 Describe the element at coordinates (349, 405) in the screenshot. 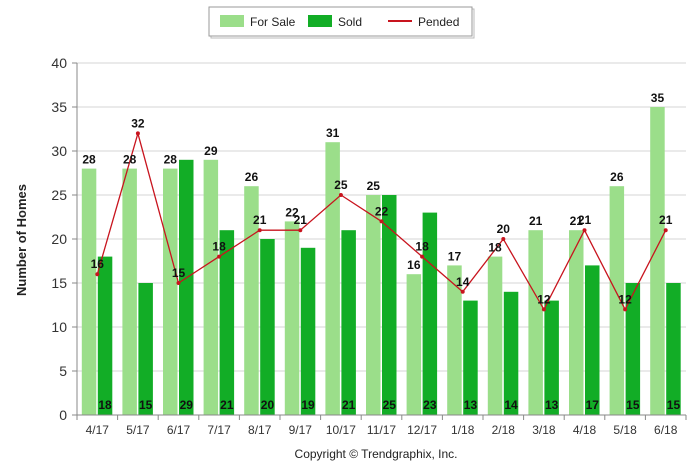

I see `label-sold: 21` at that location.